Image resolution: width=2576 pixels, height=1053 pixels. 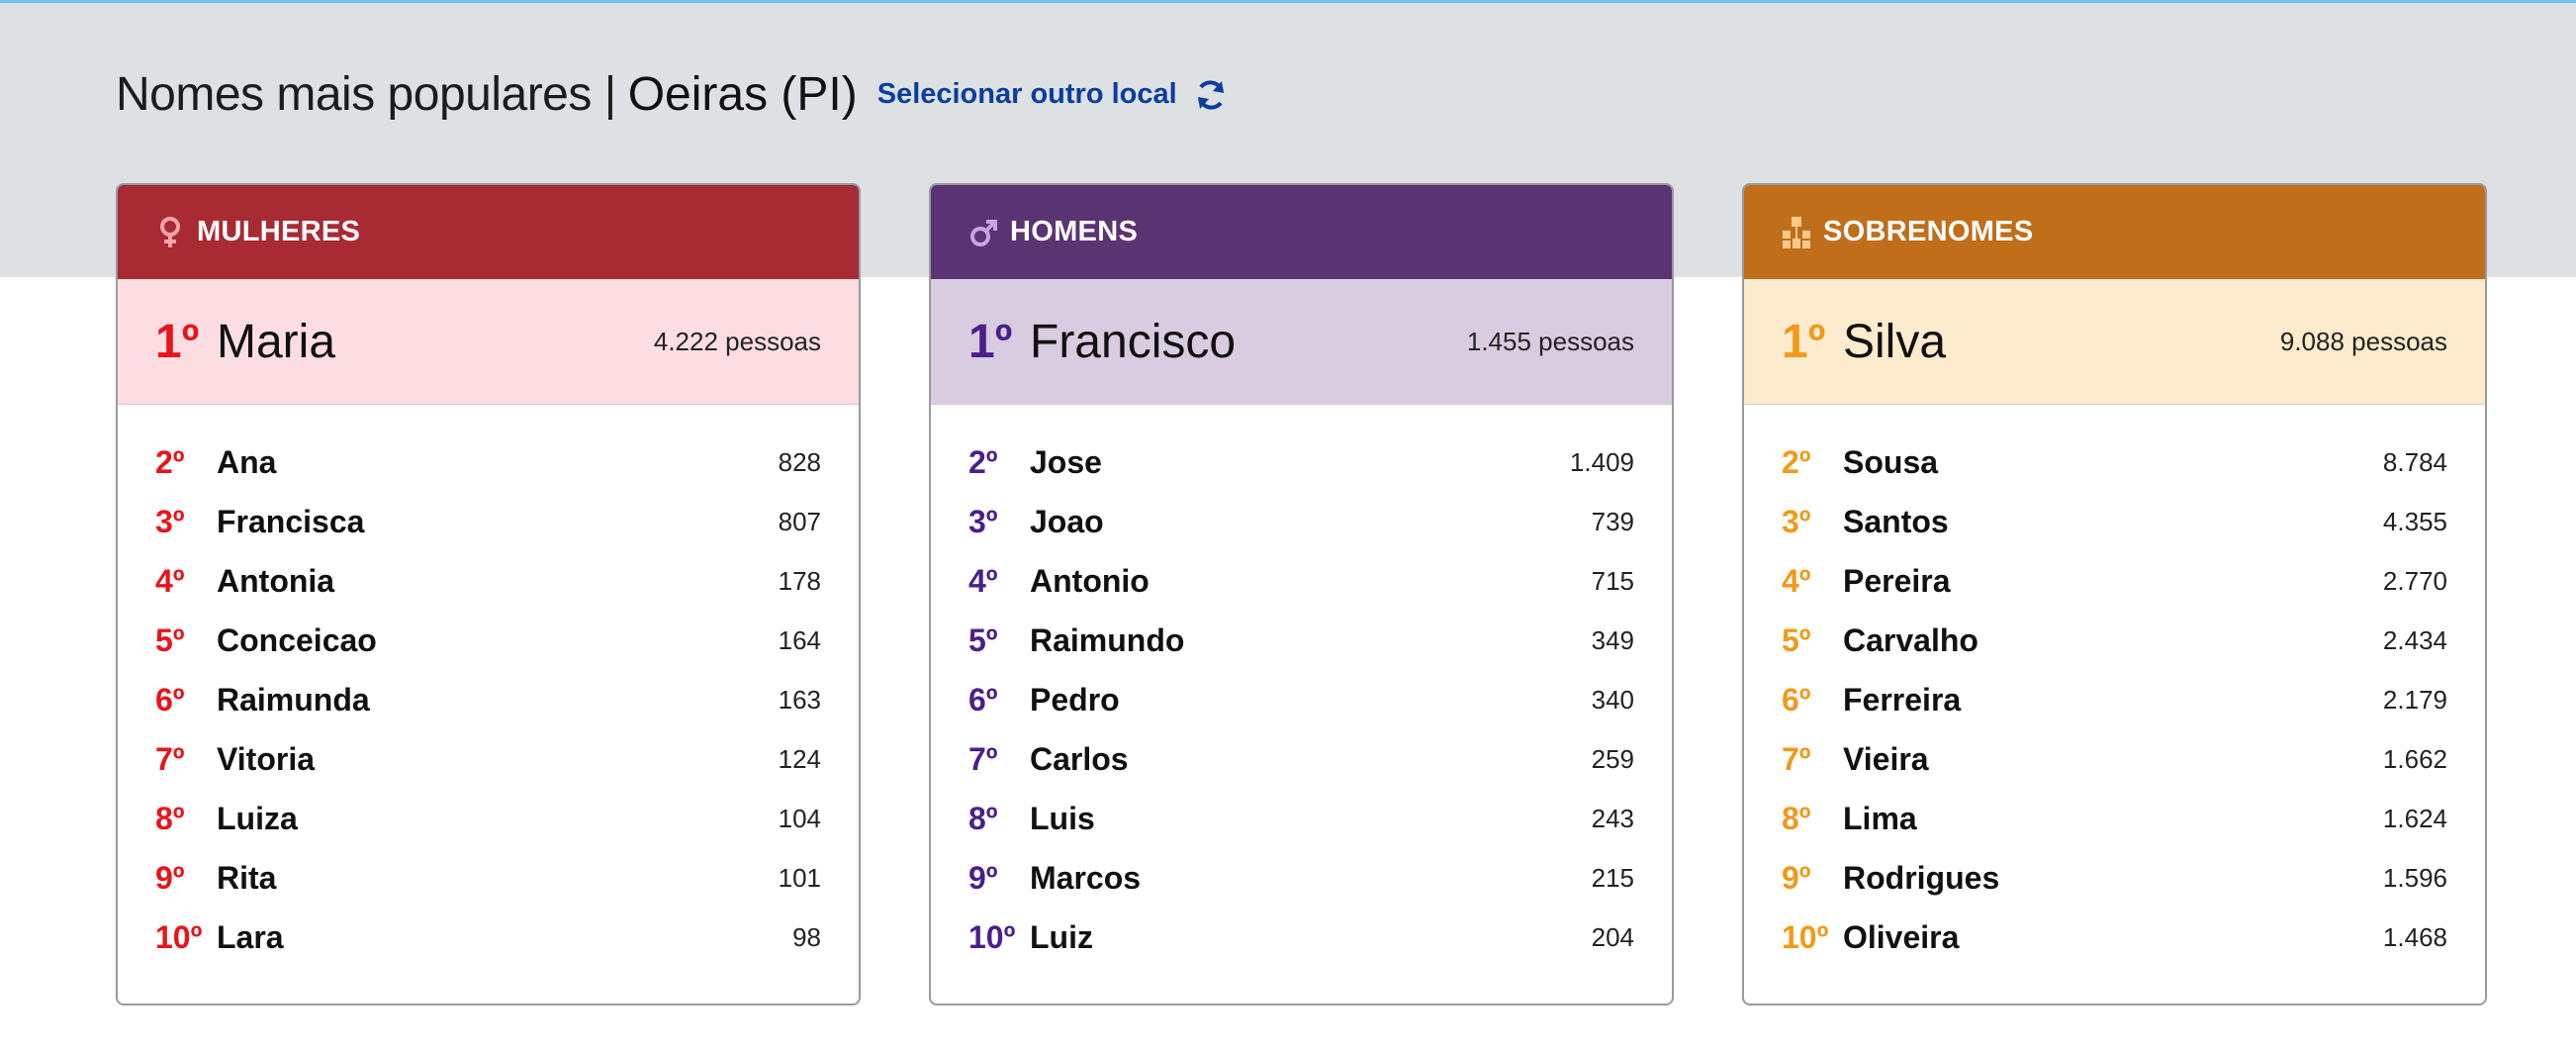 What do you see at coordinates (1133, 341) in the screenshot?
I see `top-name: Francisco` at bounding box center [1133, 341].